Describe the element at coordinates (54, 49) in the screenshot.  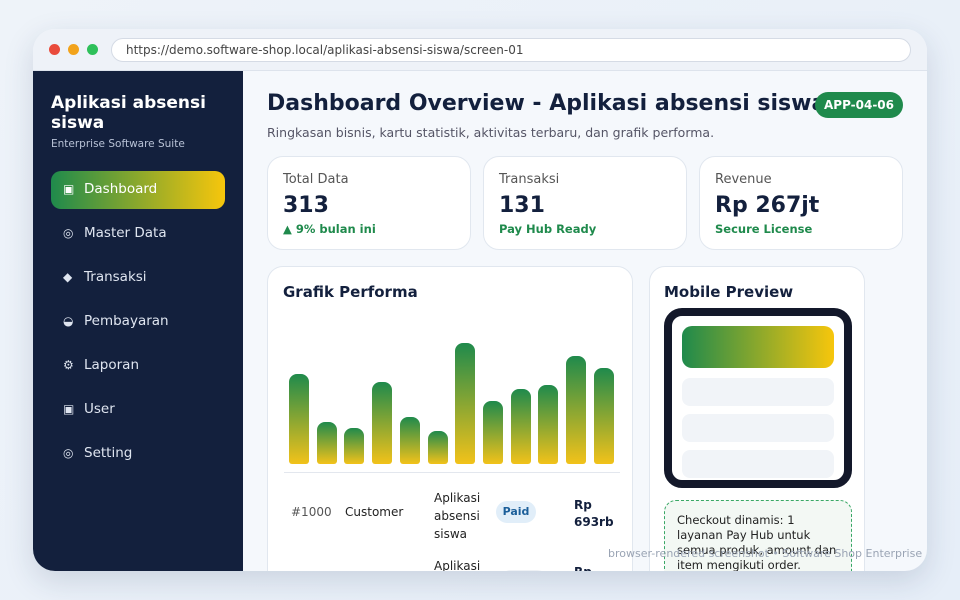
I see `close-dot` at that location.